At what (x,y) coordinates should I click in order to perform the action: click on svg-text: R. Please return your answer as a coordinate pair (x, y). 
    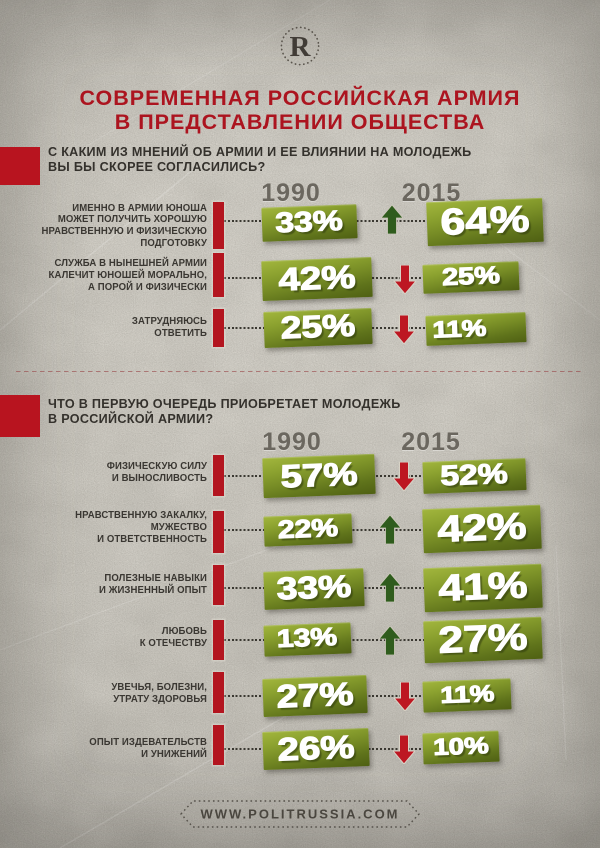
    Looking at the image, I should click on (301, 47).